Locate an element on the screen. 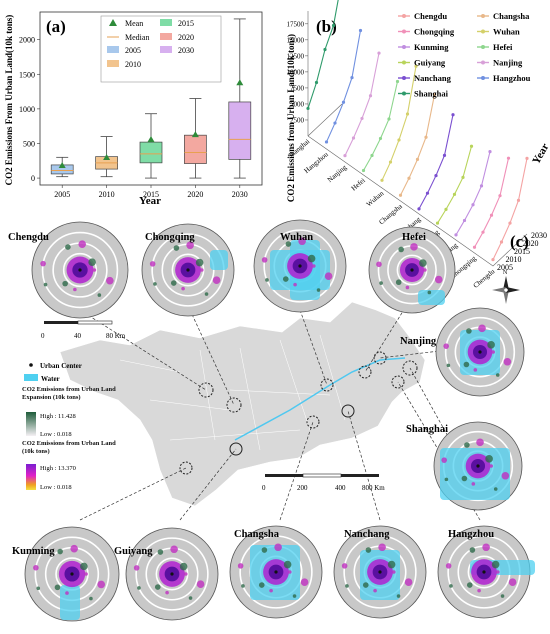 The width and height of the screenshot is (550, 634). legend-label-shanghai: Shanghai is located at coordinates (431, 94).